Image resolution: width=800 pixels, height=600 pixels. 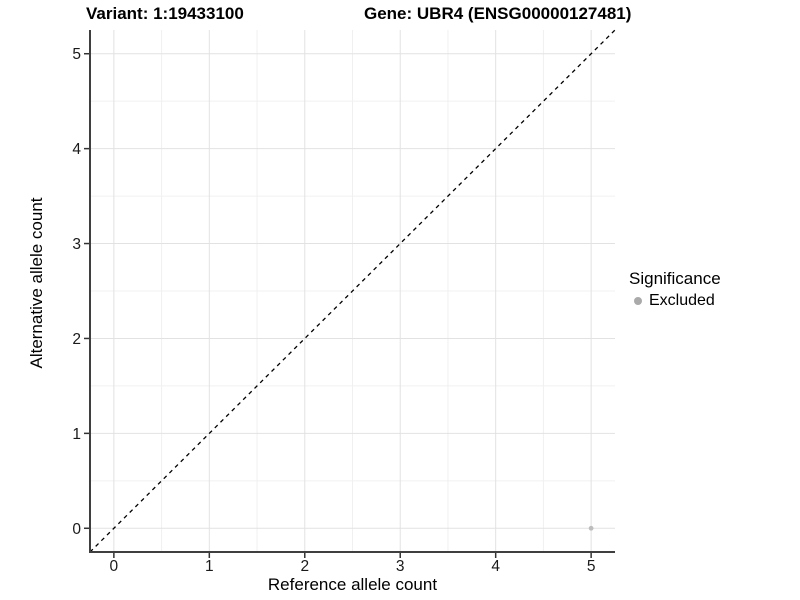 I want to click on y-tick-label: 3, so click(x=76, y=244).